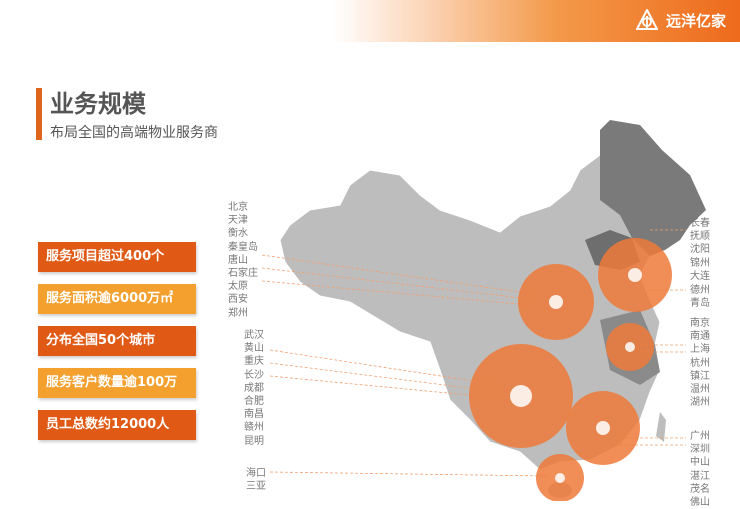 This screenshot has width=740, height=509. I want to click on city-label: 成都, so click(254, 388).